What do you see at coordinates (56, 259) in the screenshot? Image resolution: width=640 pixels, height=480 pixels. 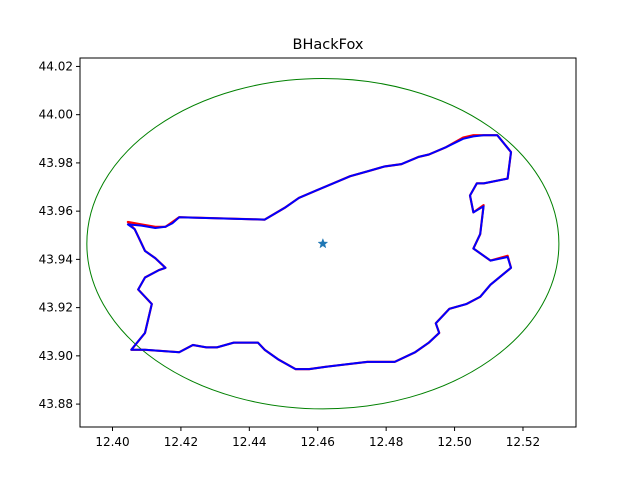 I see `y-tick-label: 43.94` at bounding box center [56, 259].